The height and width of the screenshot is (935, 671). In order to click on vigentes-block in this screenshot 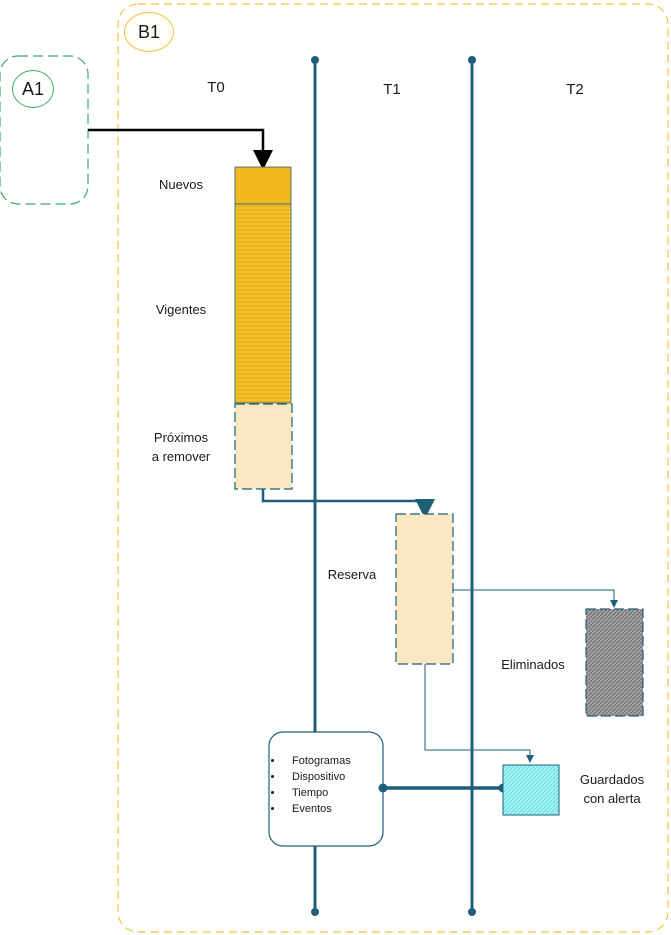, I will do `click(263, 303)`.